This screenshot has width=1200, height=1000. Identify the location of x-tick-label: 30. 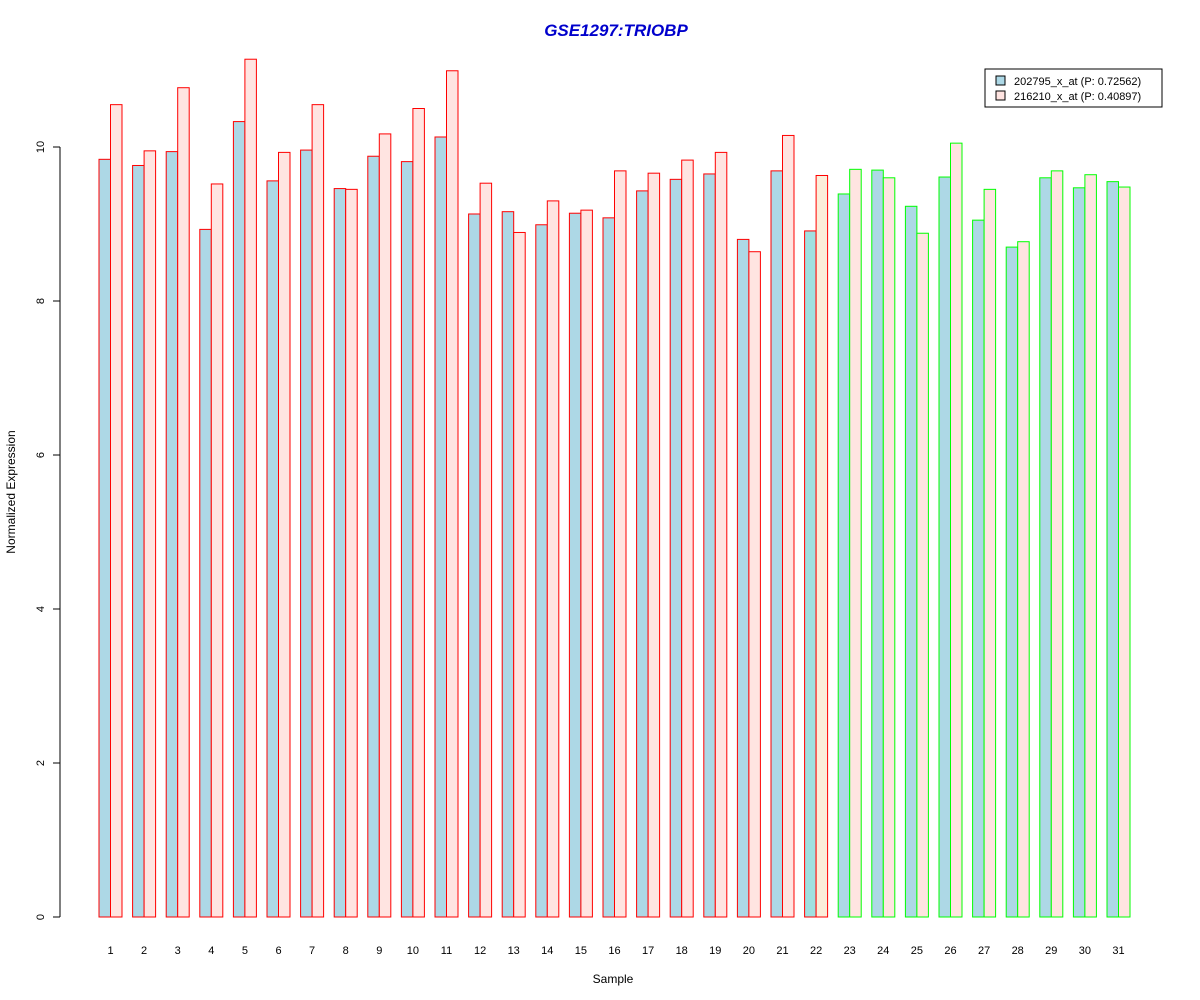
(1085, 951).